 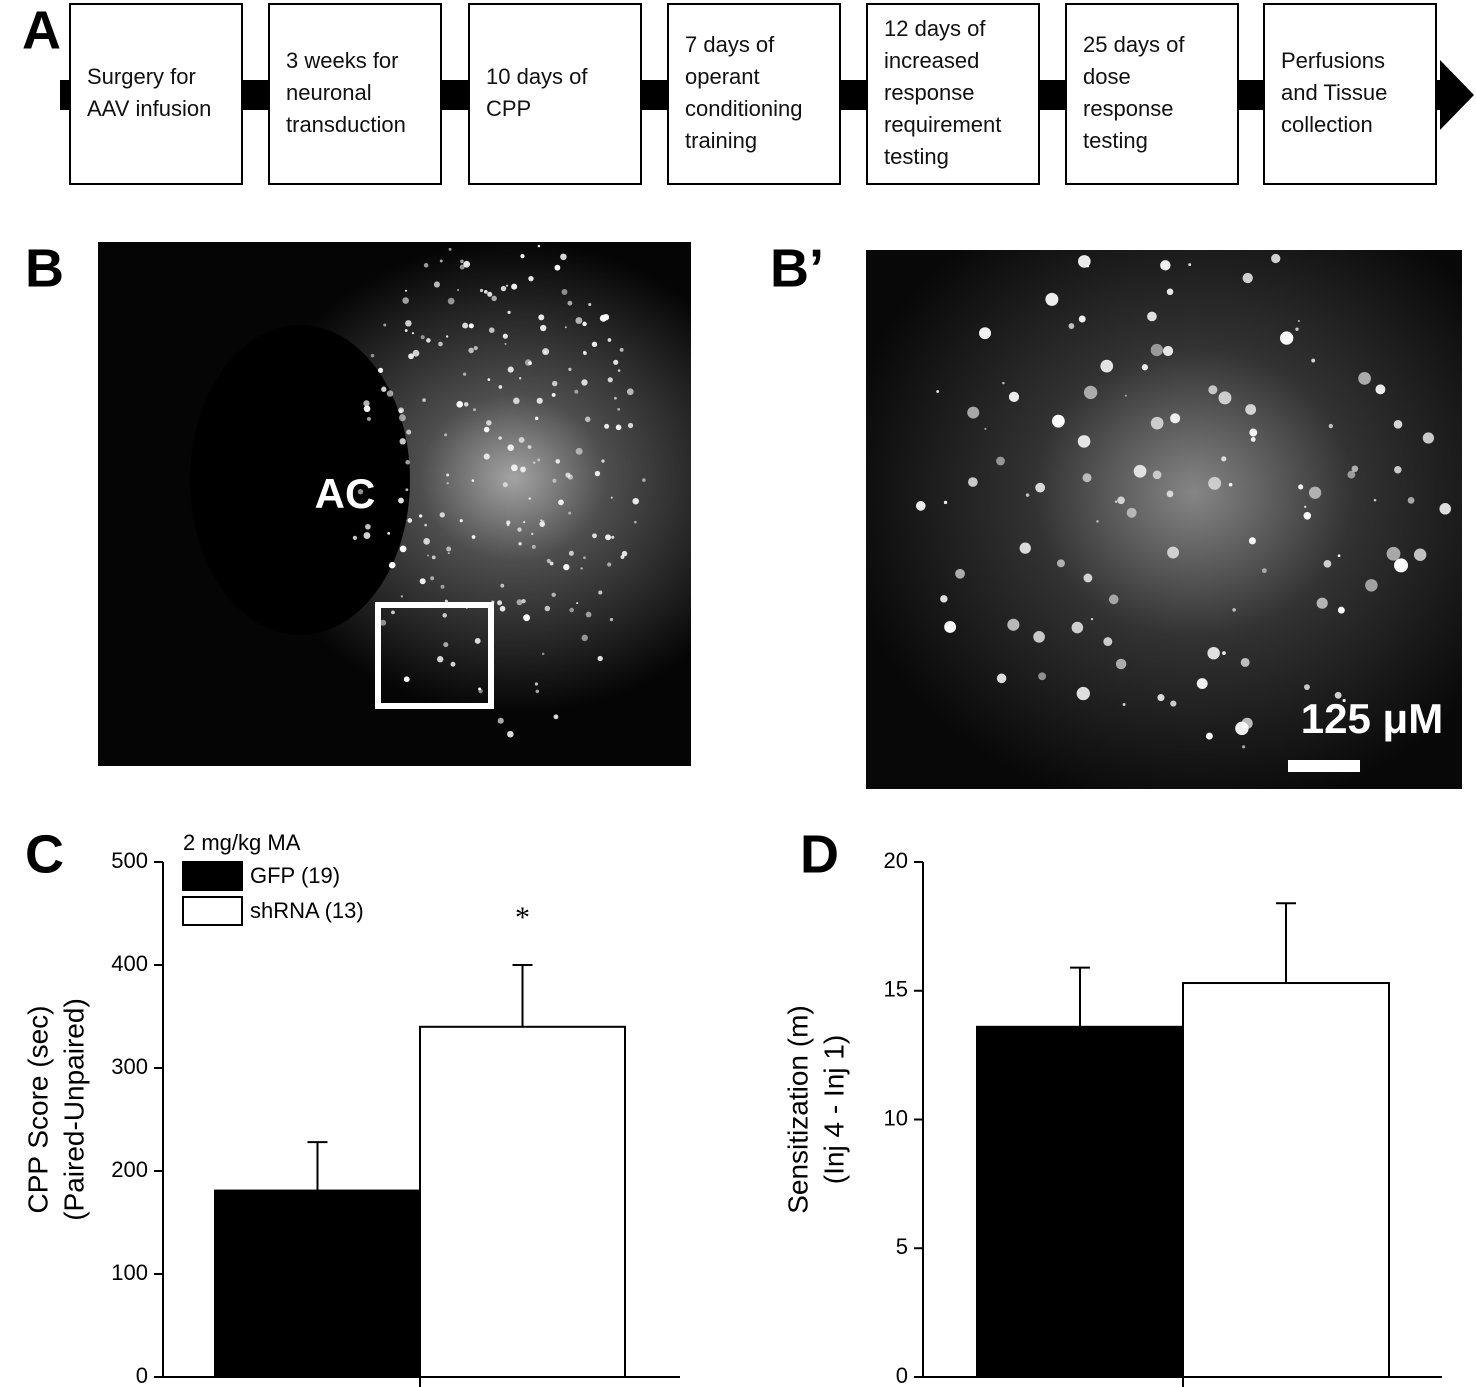 I want to click on y-tick-label: 400, so click(x=129, y=963).